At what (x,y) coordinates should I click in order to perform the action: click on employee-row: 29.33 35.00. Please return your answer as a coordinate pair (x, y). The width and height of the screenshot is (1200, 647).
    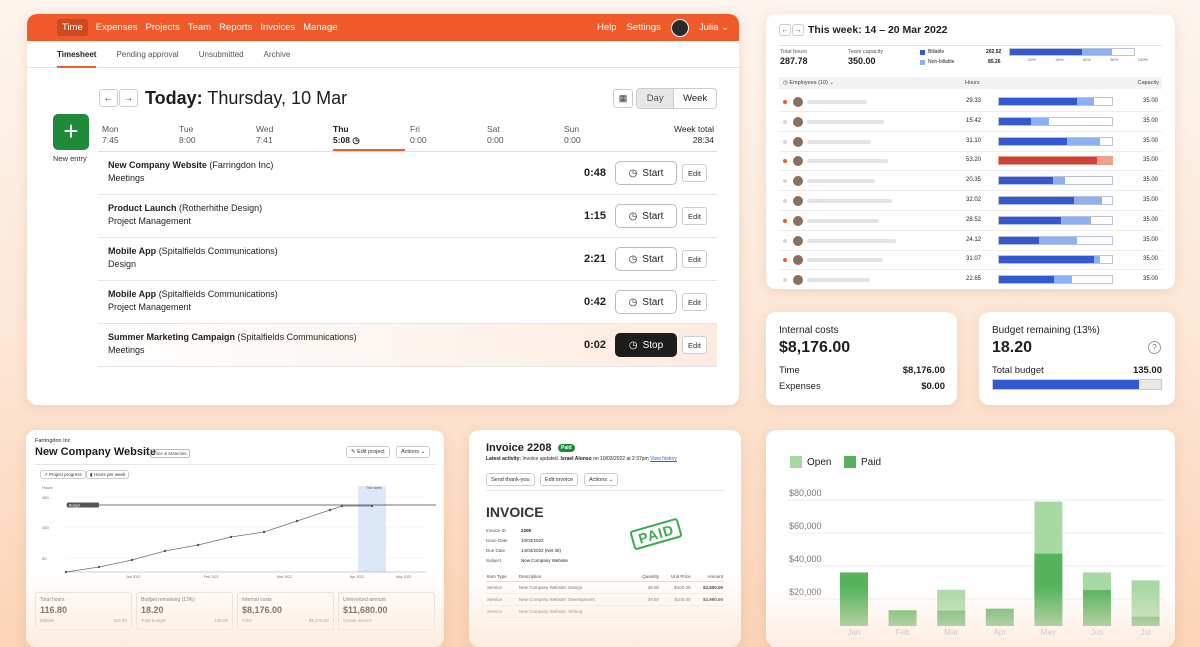
    Looking at the image, I should click on (970, 102).